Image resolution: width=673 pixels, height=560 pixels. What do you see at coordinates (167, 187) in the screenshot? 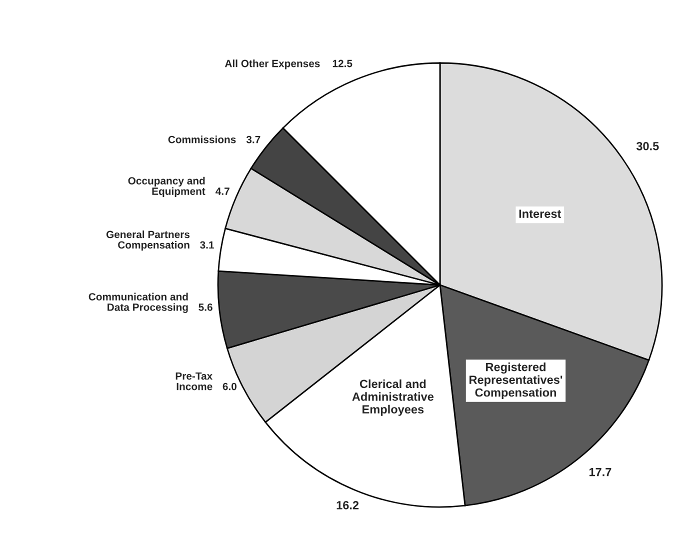
I see `slice-label: Occupancy and Equipment` at bounding box center [167, 187].